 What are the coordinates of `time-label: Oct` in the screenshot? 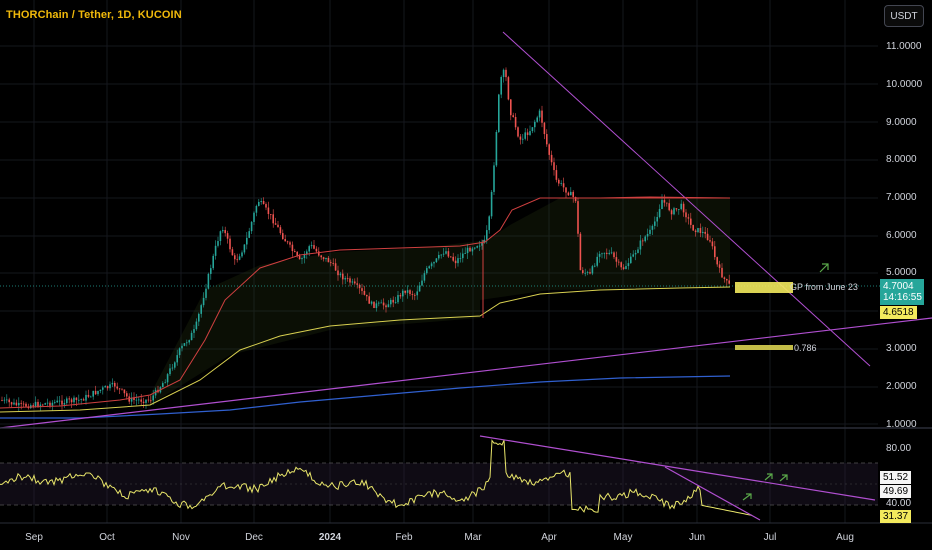 It's located at (107, 537).